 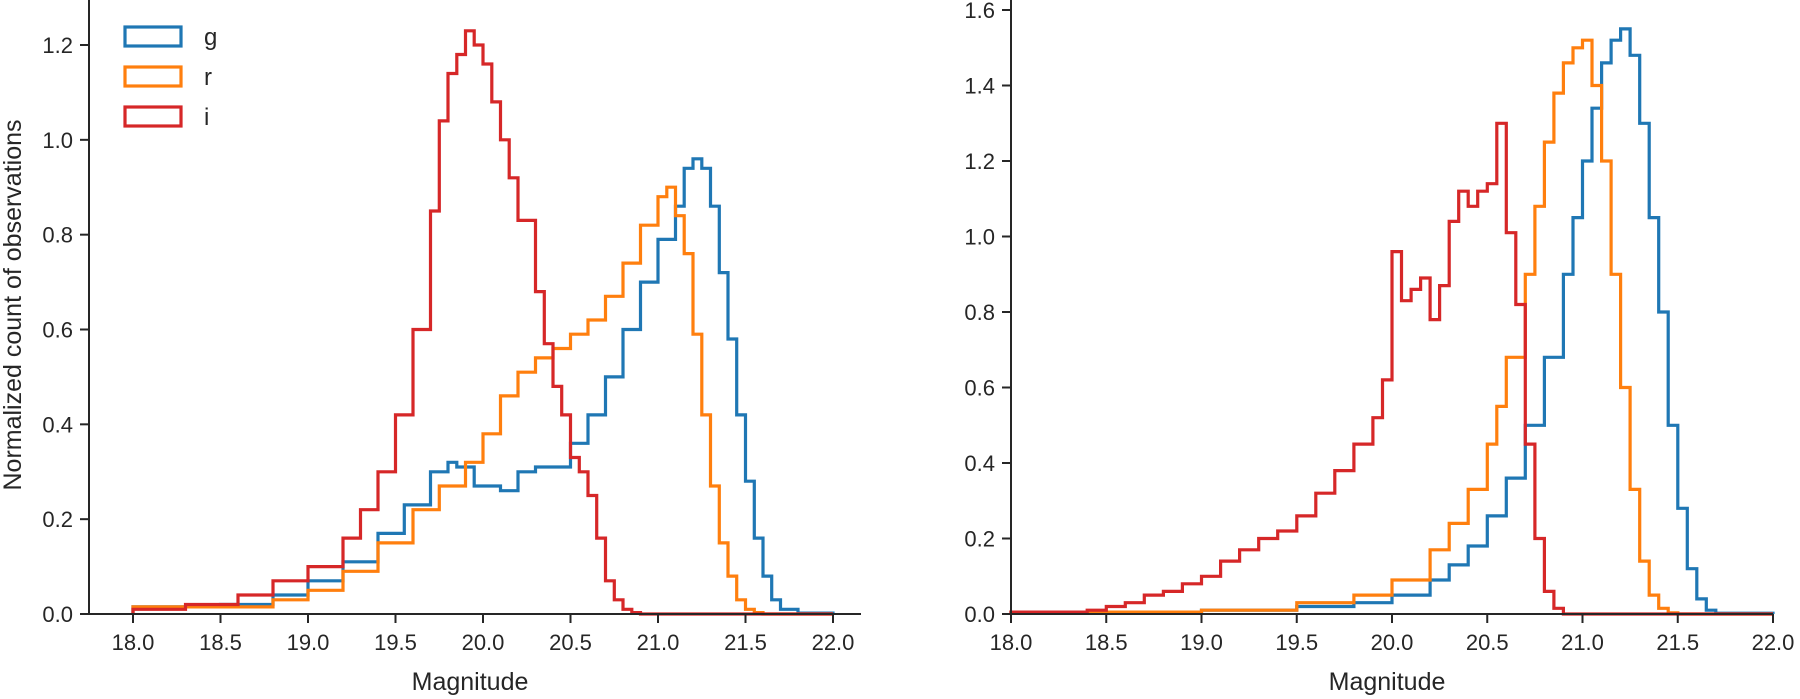 I want to click on y-tick-label: 1.4, so click(x=979, y=86).